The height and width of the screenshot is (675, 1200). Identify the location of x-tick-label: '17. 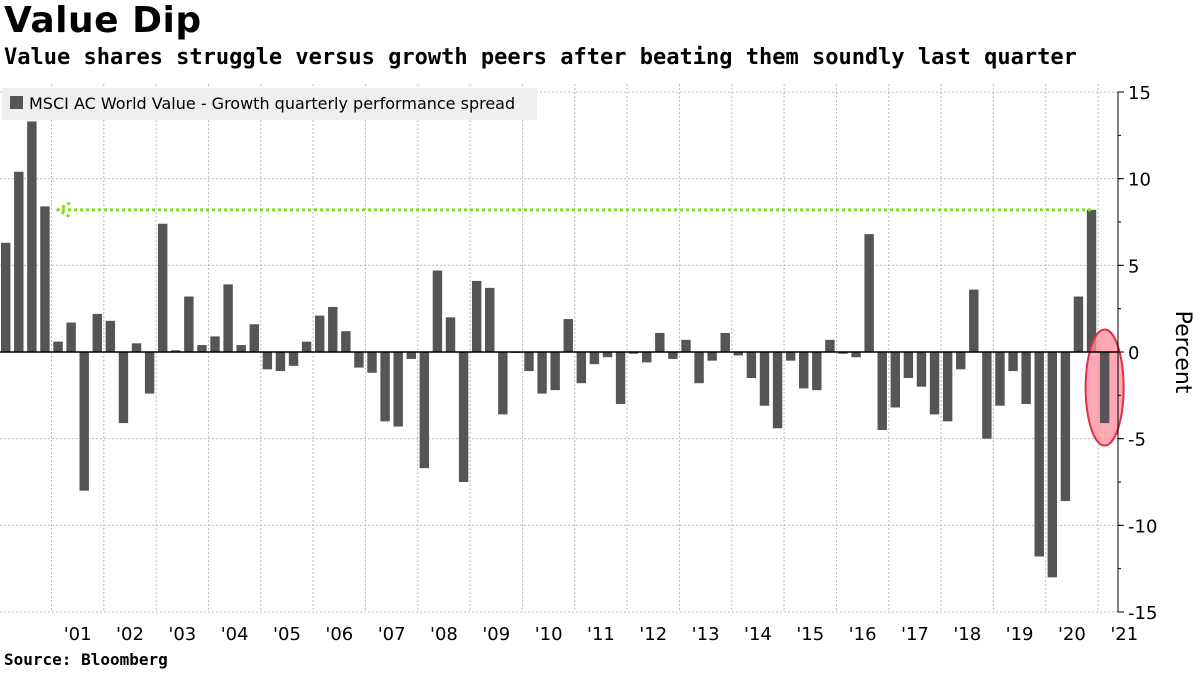
(915, 634).